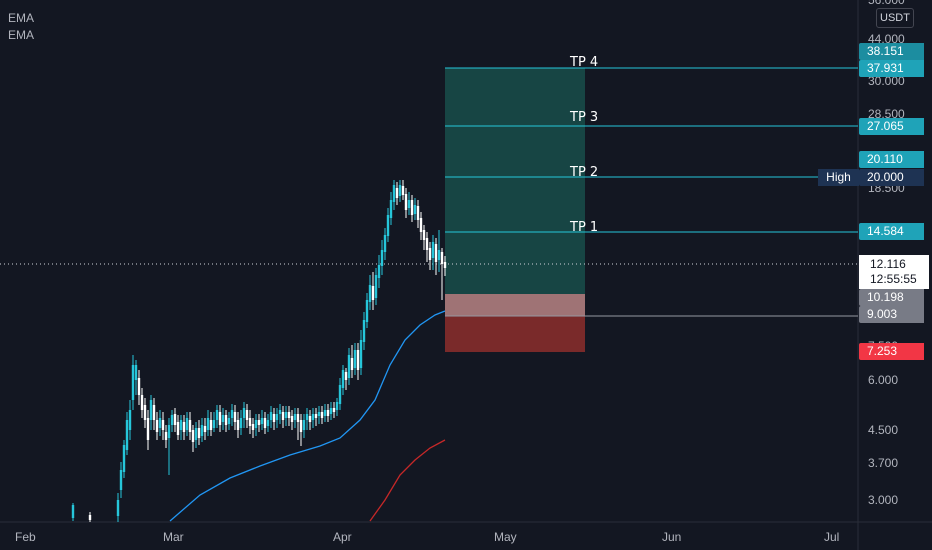 This screenshot has width=932, height=550. Describe the element at coordinates (515, 181) in the screenshot. I see `target-zone` at that location.